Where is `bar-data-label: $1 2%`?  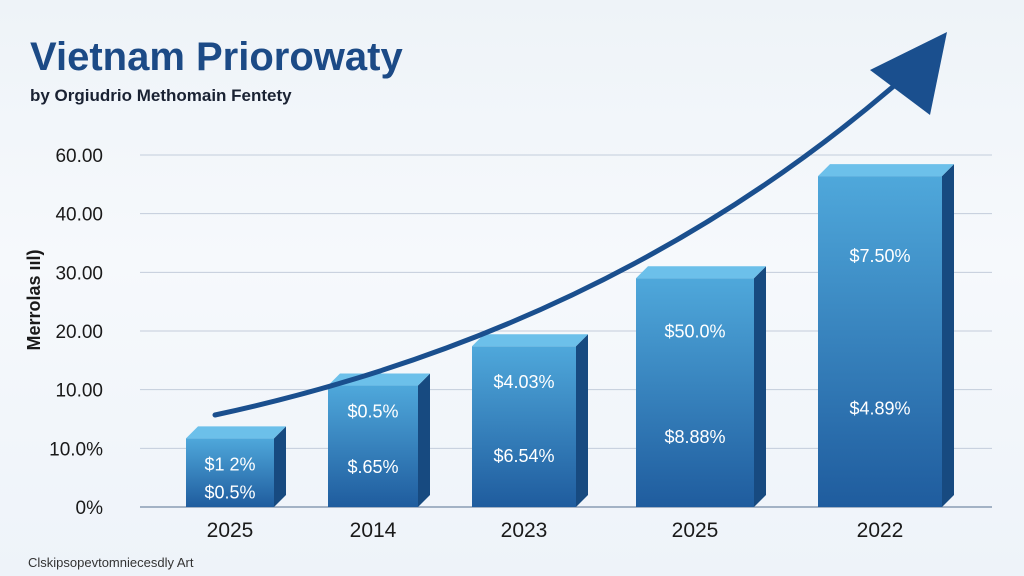
bar-data-label: $1 2% is located at coordinates (229, 464).